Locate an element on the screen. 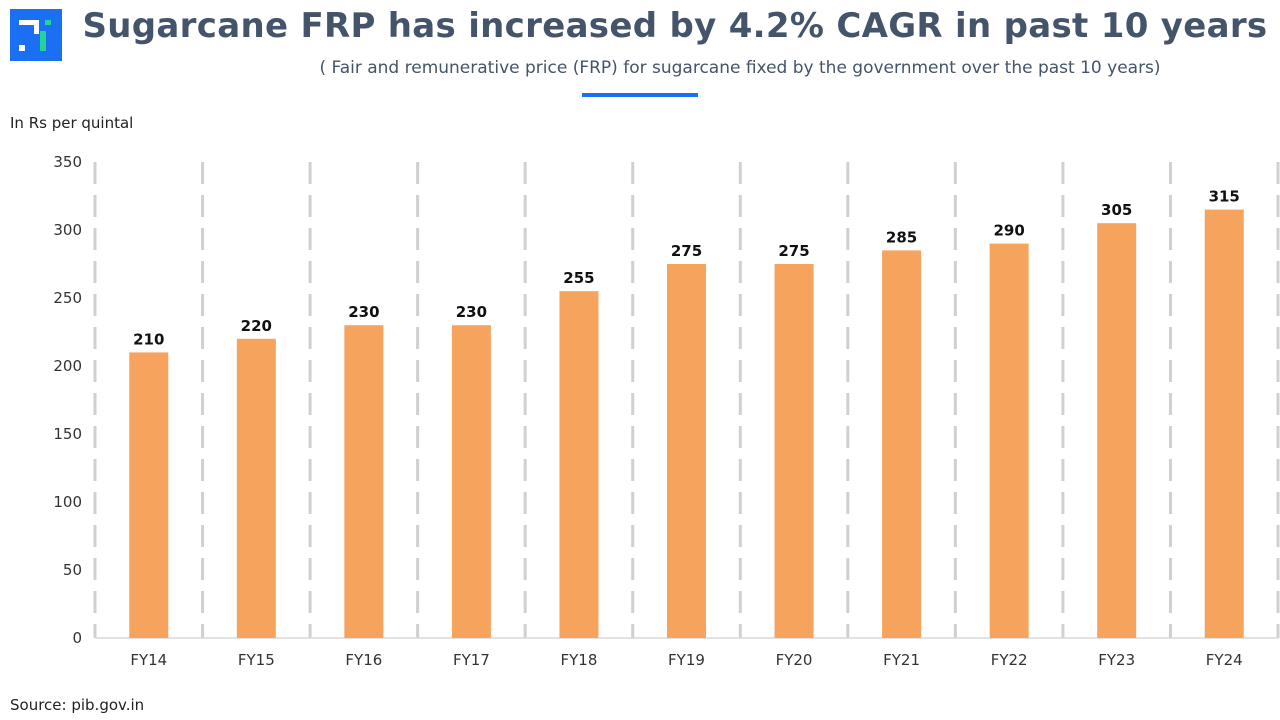  x-tick-label: FY16 is located at coordinates (363, 660).